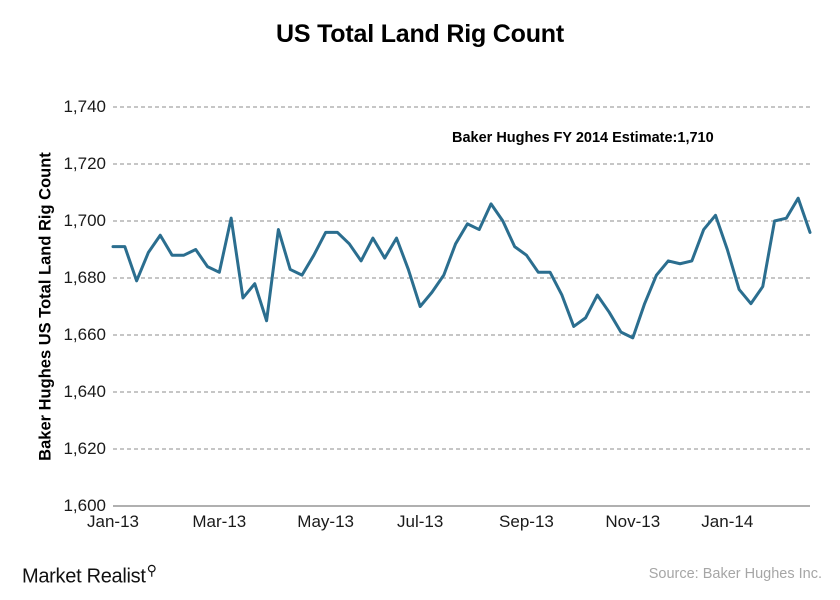  What do you see at coordinates (113, 521) in the screenshot?
I see `x-tick-label: Jan-13` at bounding box center [113, 521].